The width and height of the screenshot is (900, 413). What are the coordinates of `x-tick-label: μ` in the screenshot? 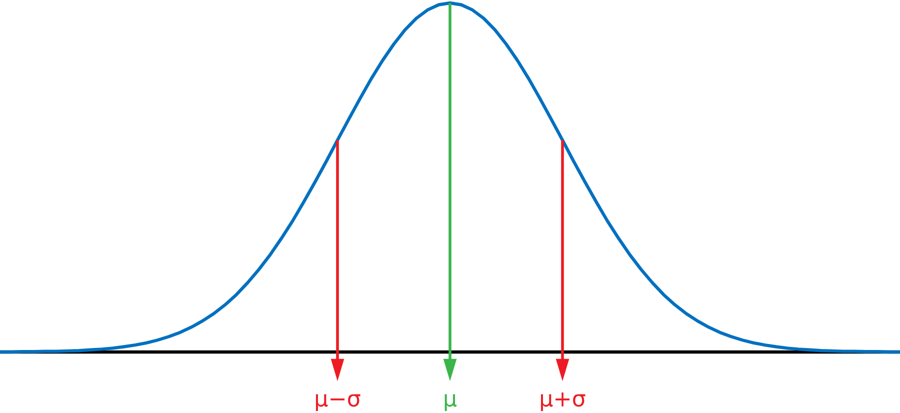 It's located at (450, 403).